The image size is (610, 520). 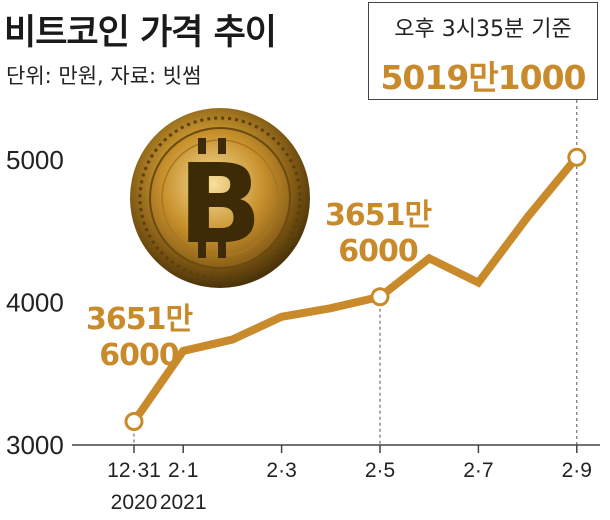 What do you see at coordinates (378, 215) in the screenshot?
I see `annotation-mid-line1: 3651만` at bounding box center [378, 215].